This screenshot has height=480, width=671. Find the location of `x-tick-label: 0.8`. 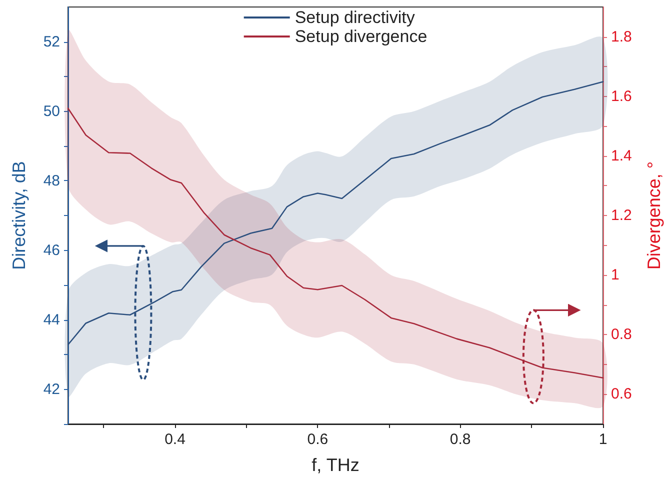

x-tick-label: 0.8 is located at coordinates (460, 439).